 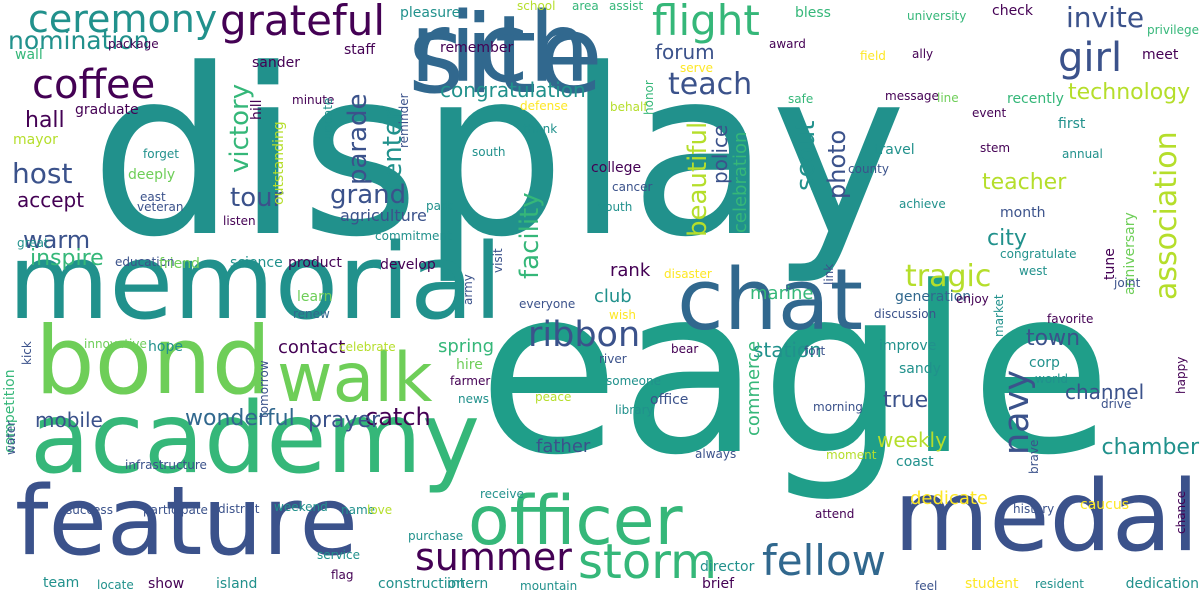 What do you see at coordinates (470, 381) in the screenshot?
I see `cloud-word: farmer` at bounding box center [470, 381].